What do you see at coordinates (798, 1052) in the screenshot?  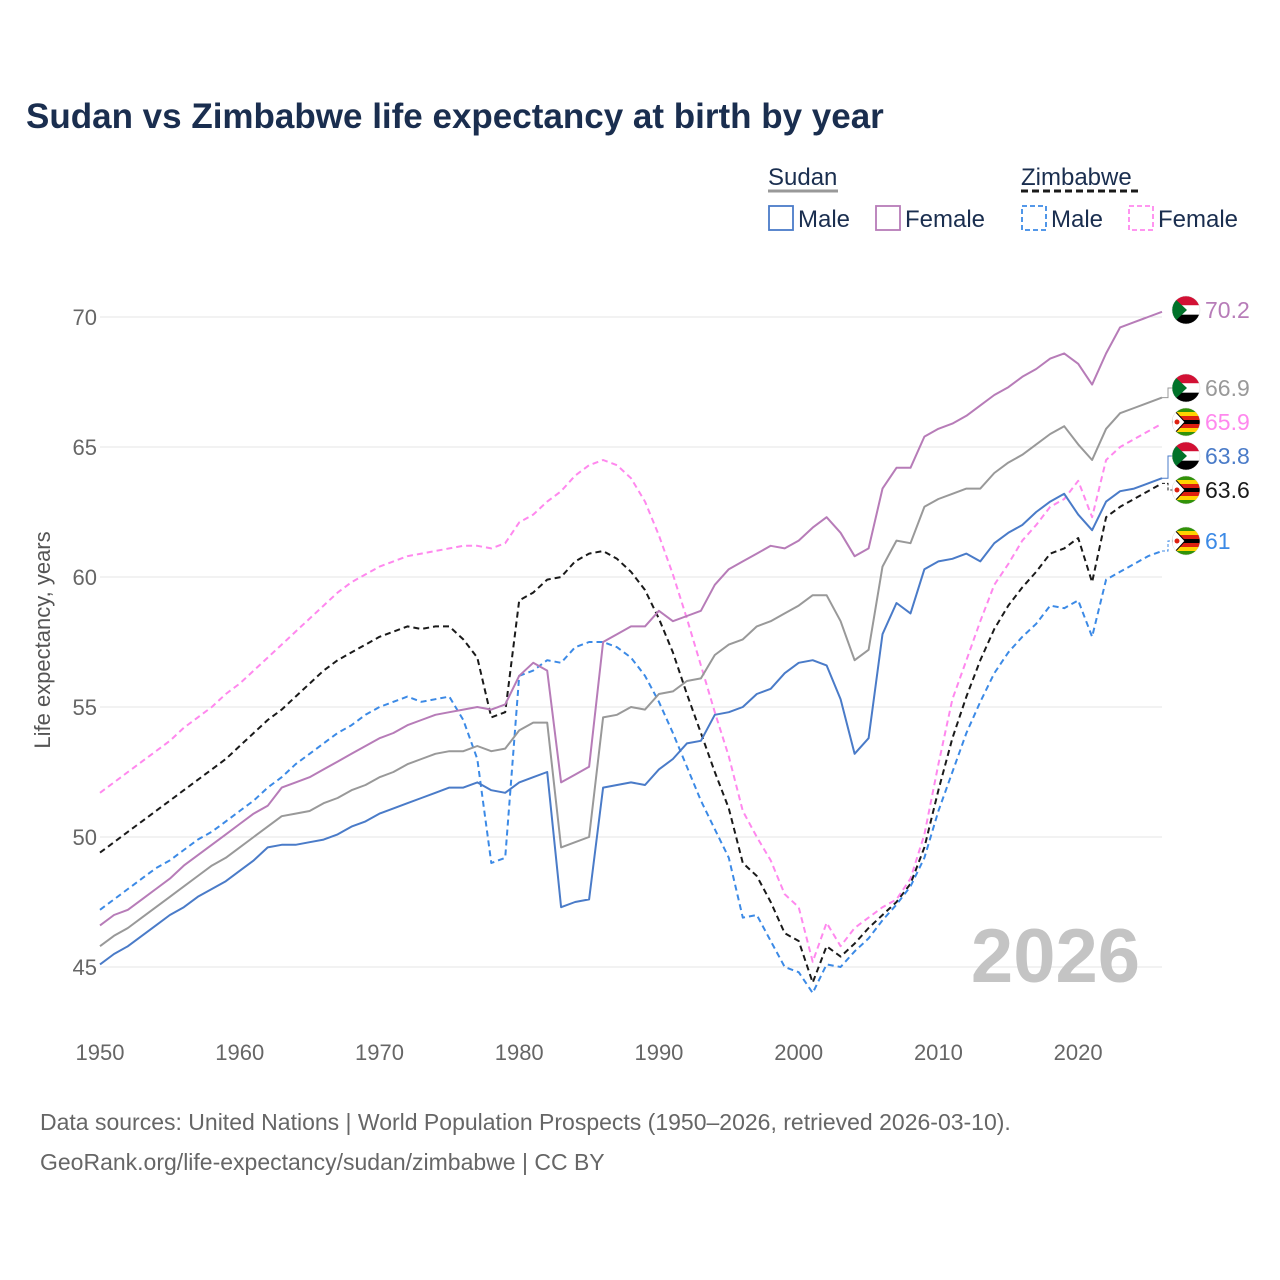 I see `x-tick-label: 2000` at bounding box center [798, 1052].